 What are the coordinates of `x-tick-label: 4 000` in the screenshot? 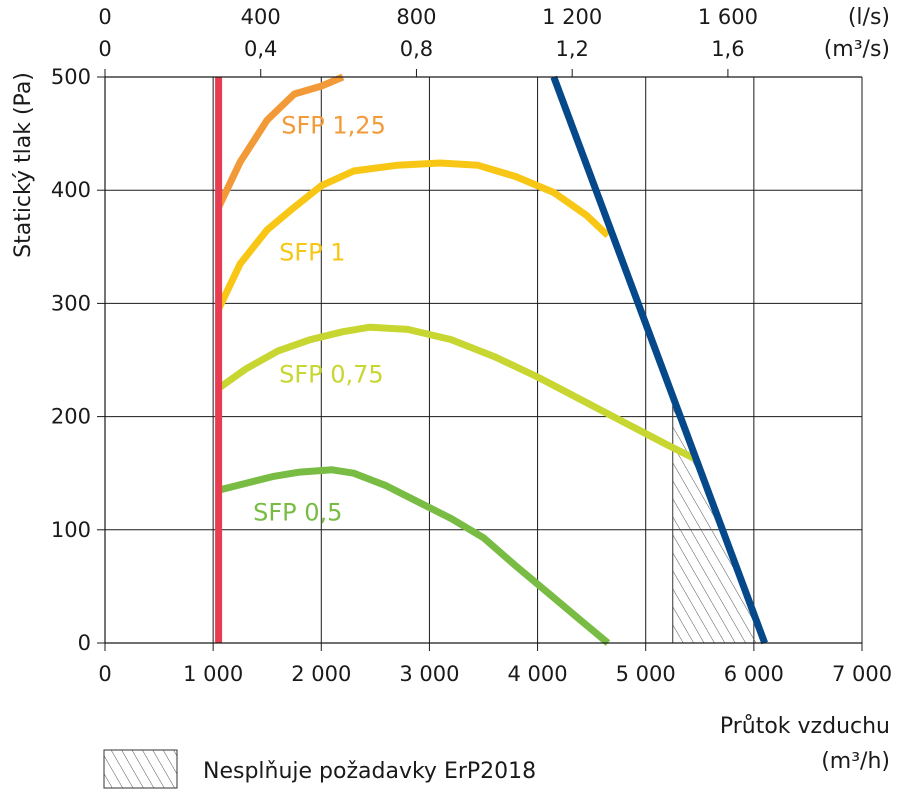 It's located at (538, 674).